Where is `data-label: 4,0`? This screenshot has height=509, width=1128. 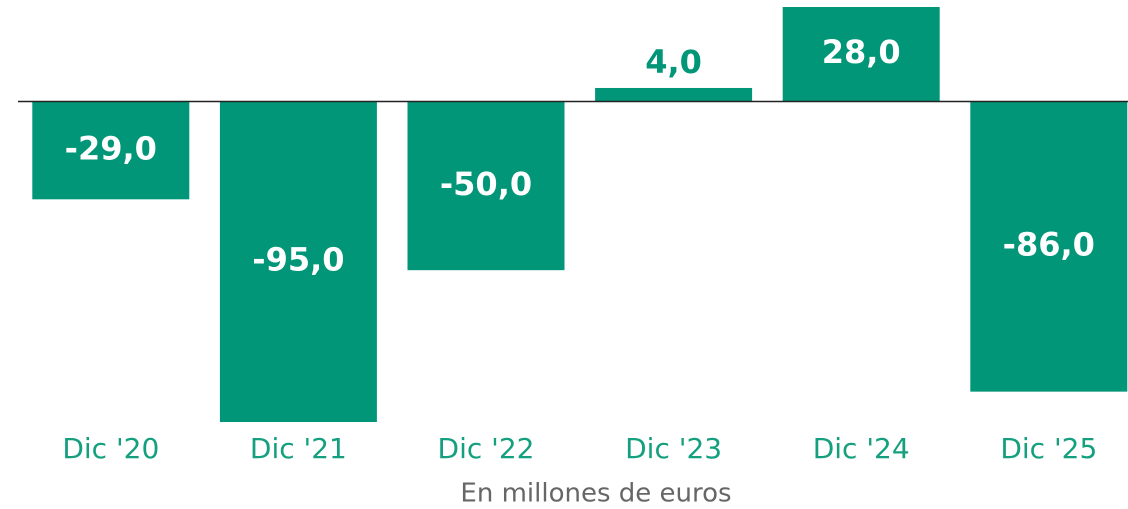
data-label: 4,0 is located at coordinates (673, 62).